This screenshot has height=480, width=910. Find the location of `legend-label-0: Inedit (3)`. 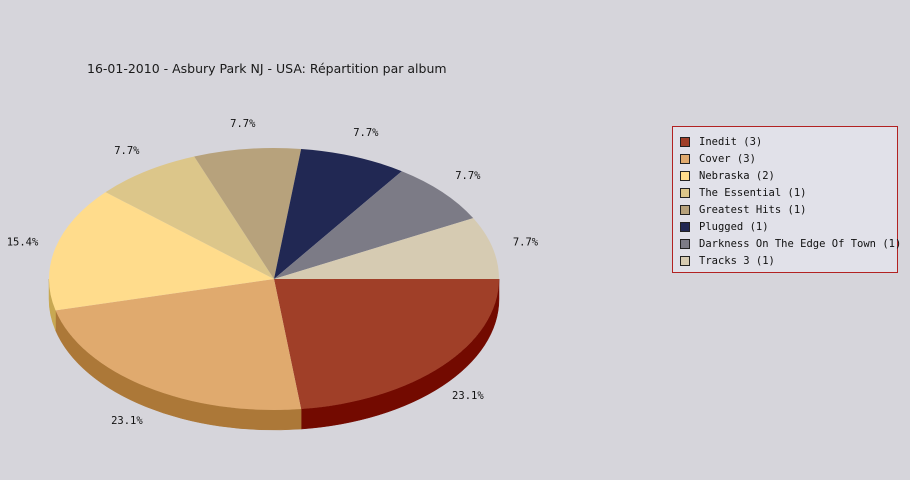

legend-label-0: Inedit (3) is located at coordinates (731, 141).